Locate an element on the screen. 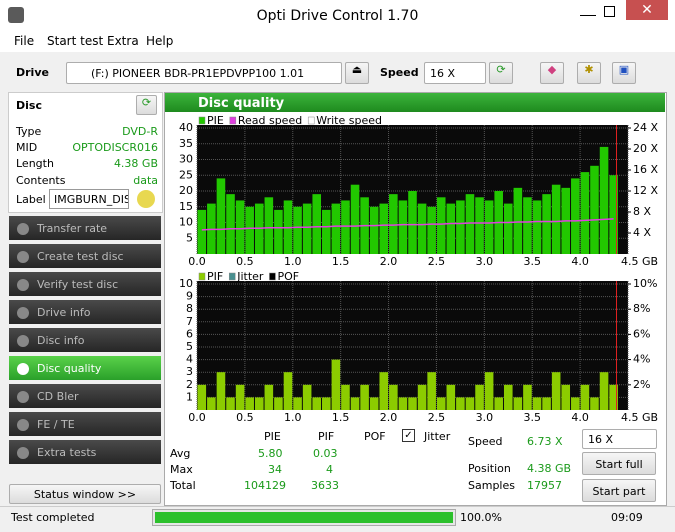  close: ✕ is located at coordinates (647, 10).